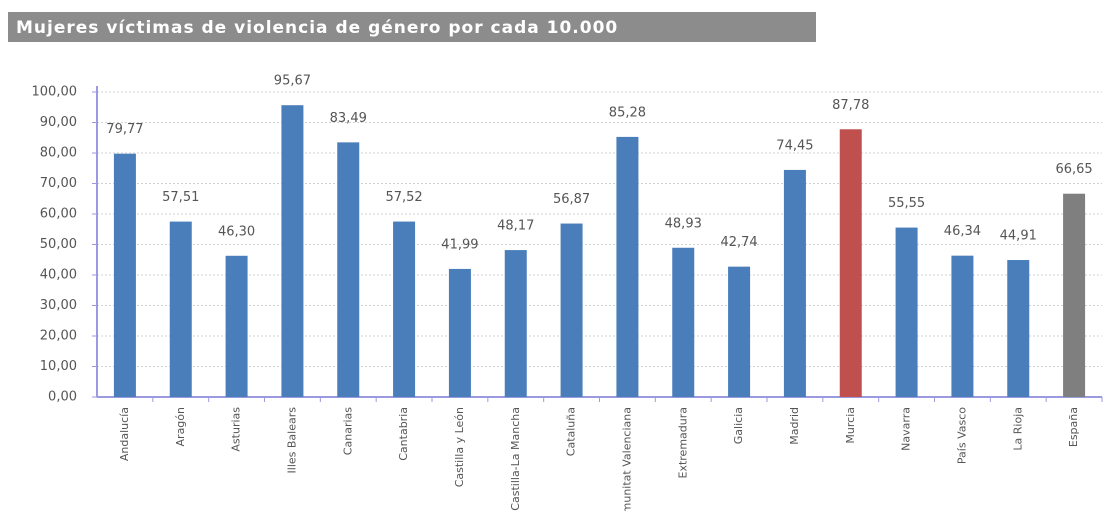 Image resolution: width=1110 pixels, height=511 pixels. I want to click on y-tick-label: 0,00, so click(62, 397).